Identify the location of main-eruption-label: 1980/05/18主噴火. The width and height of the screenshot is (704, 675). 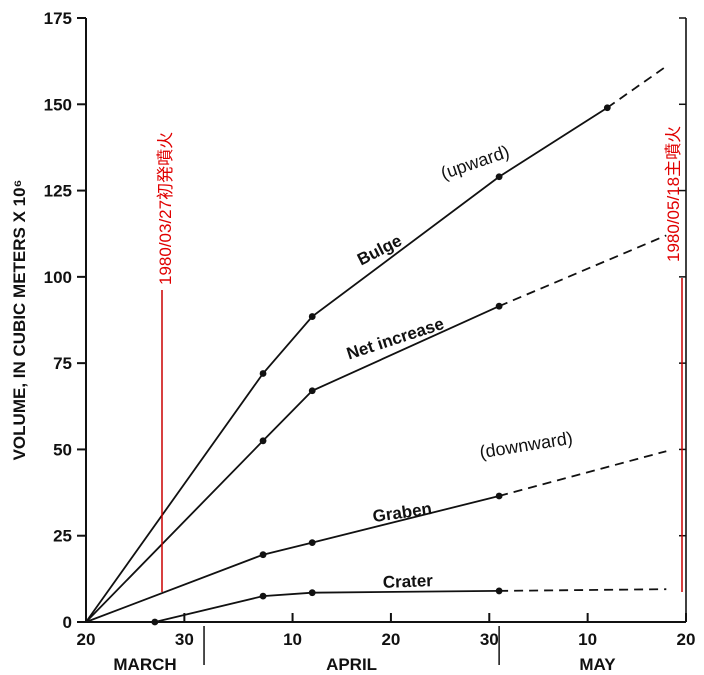
(673, 194).